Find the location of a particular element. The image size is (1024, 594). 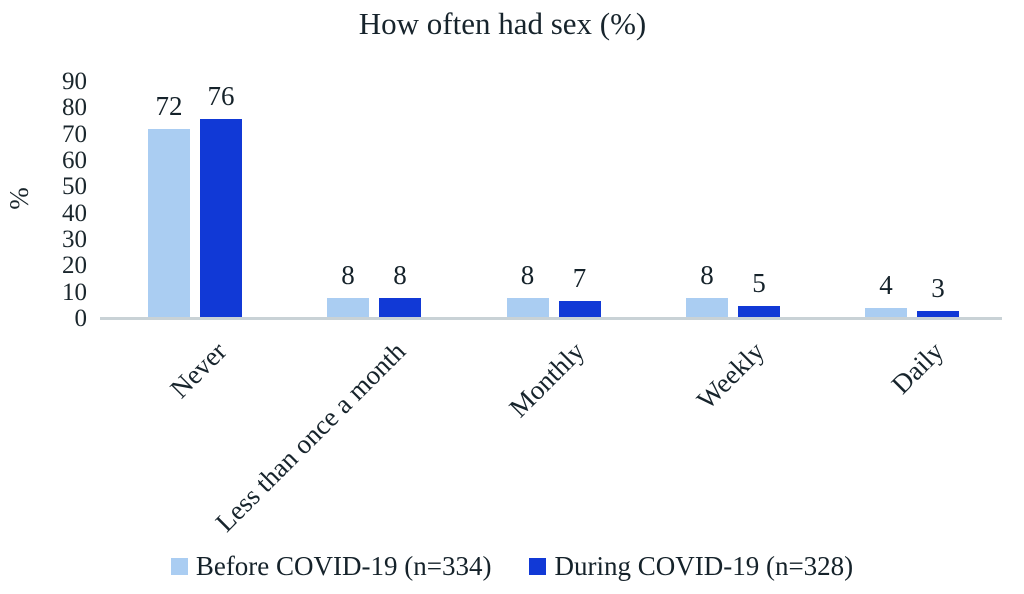

bar-value-label: 4 is located at coordinates (886, 285).